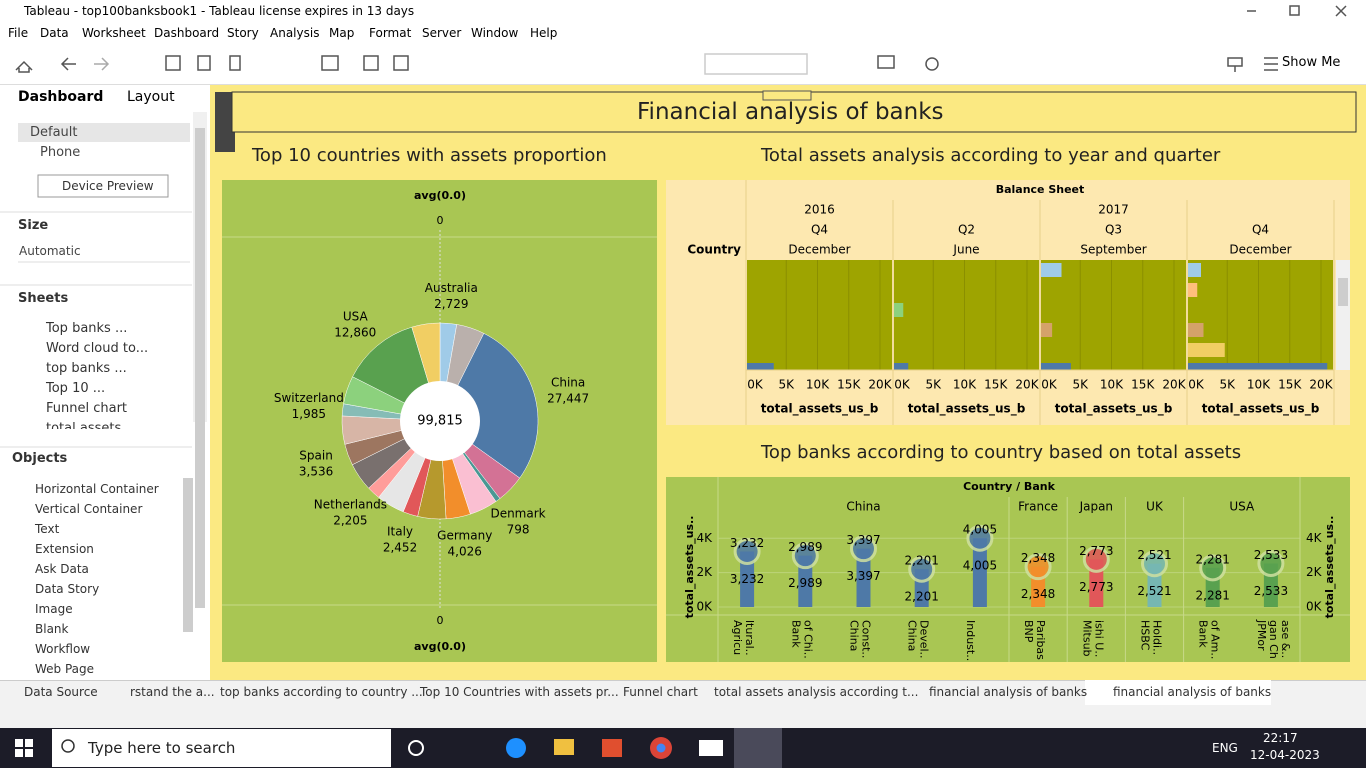 This screenshot has width=1366, height=768. I want to click on month: December, so click(1260, 250).